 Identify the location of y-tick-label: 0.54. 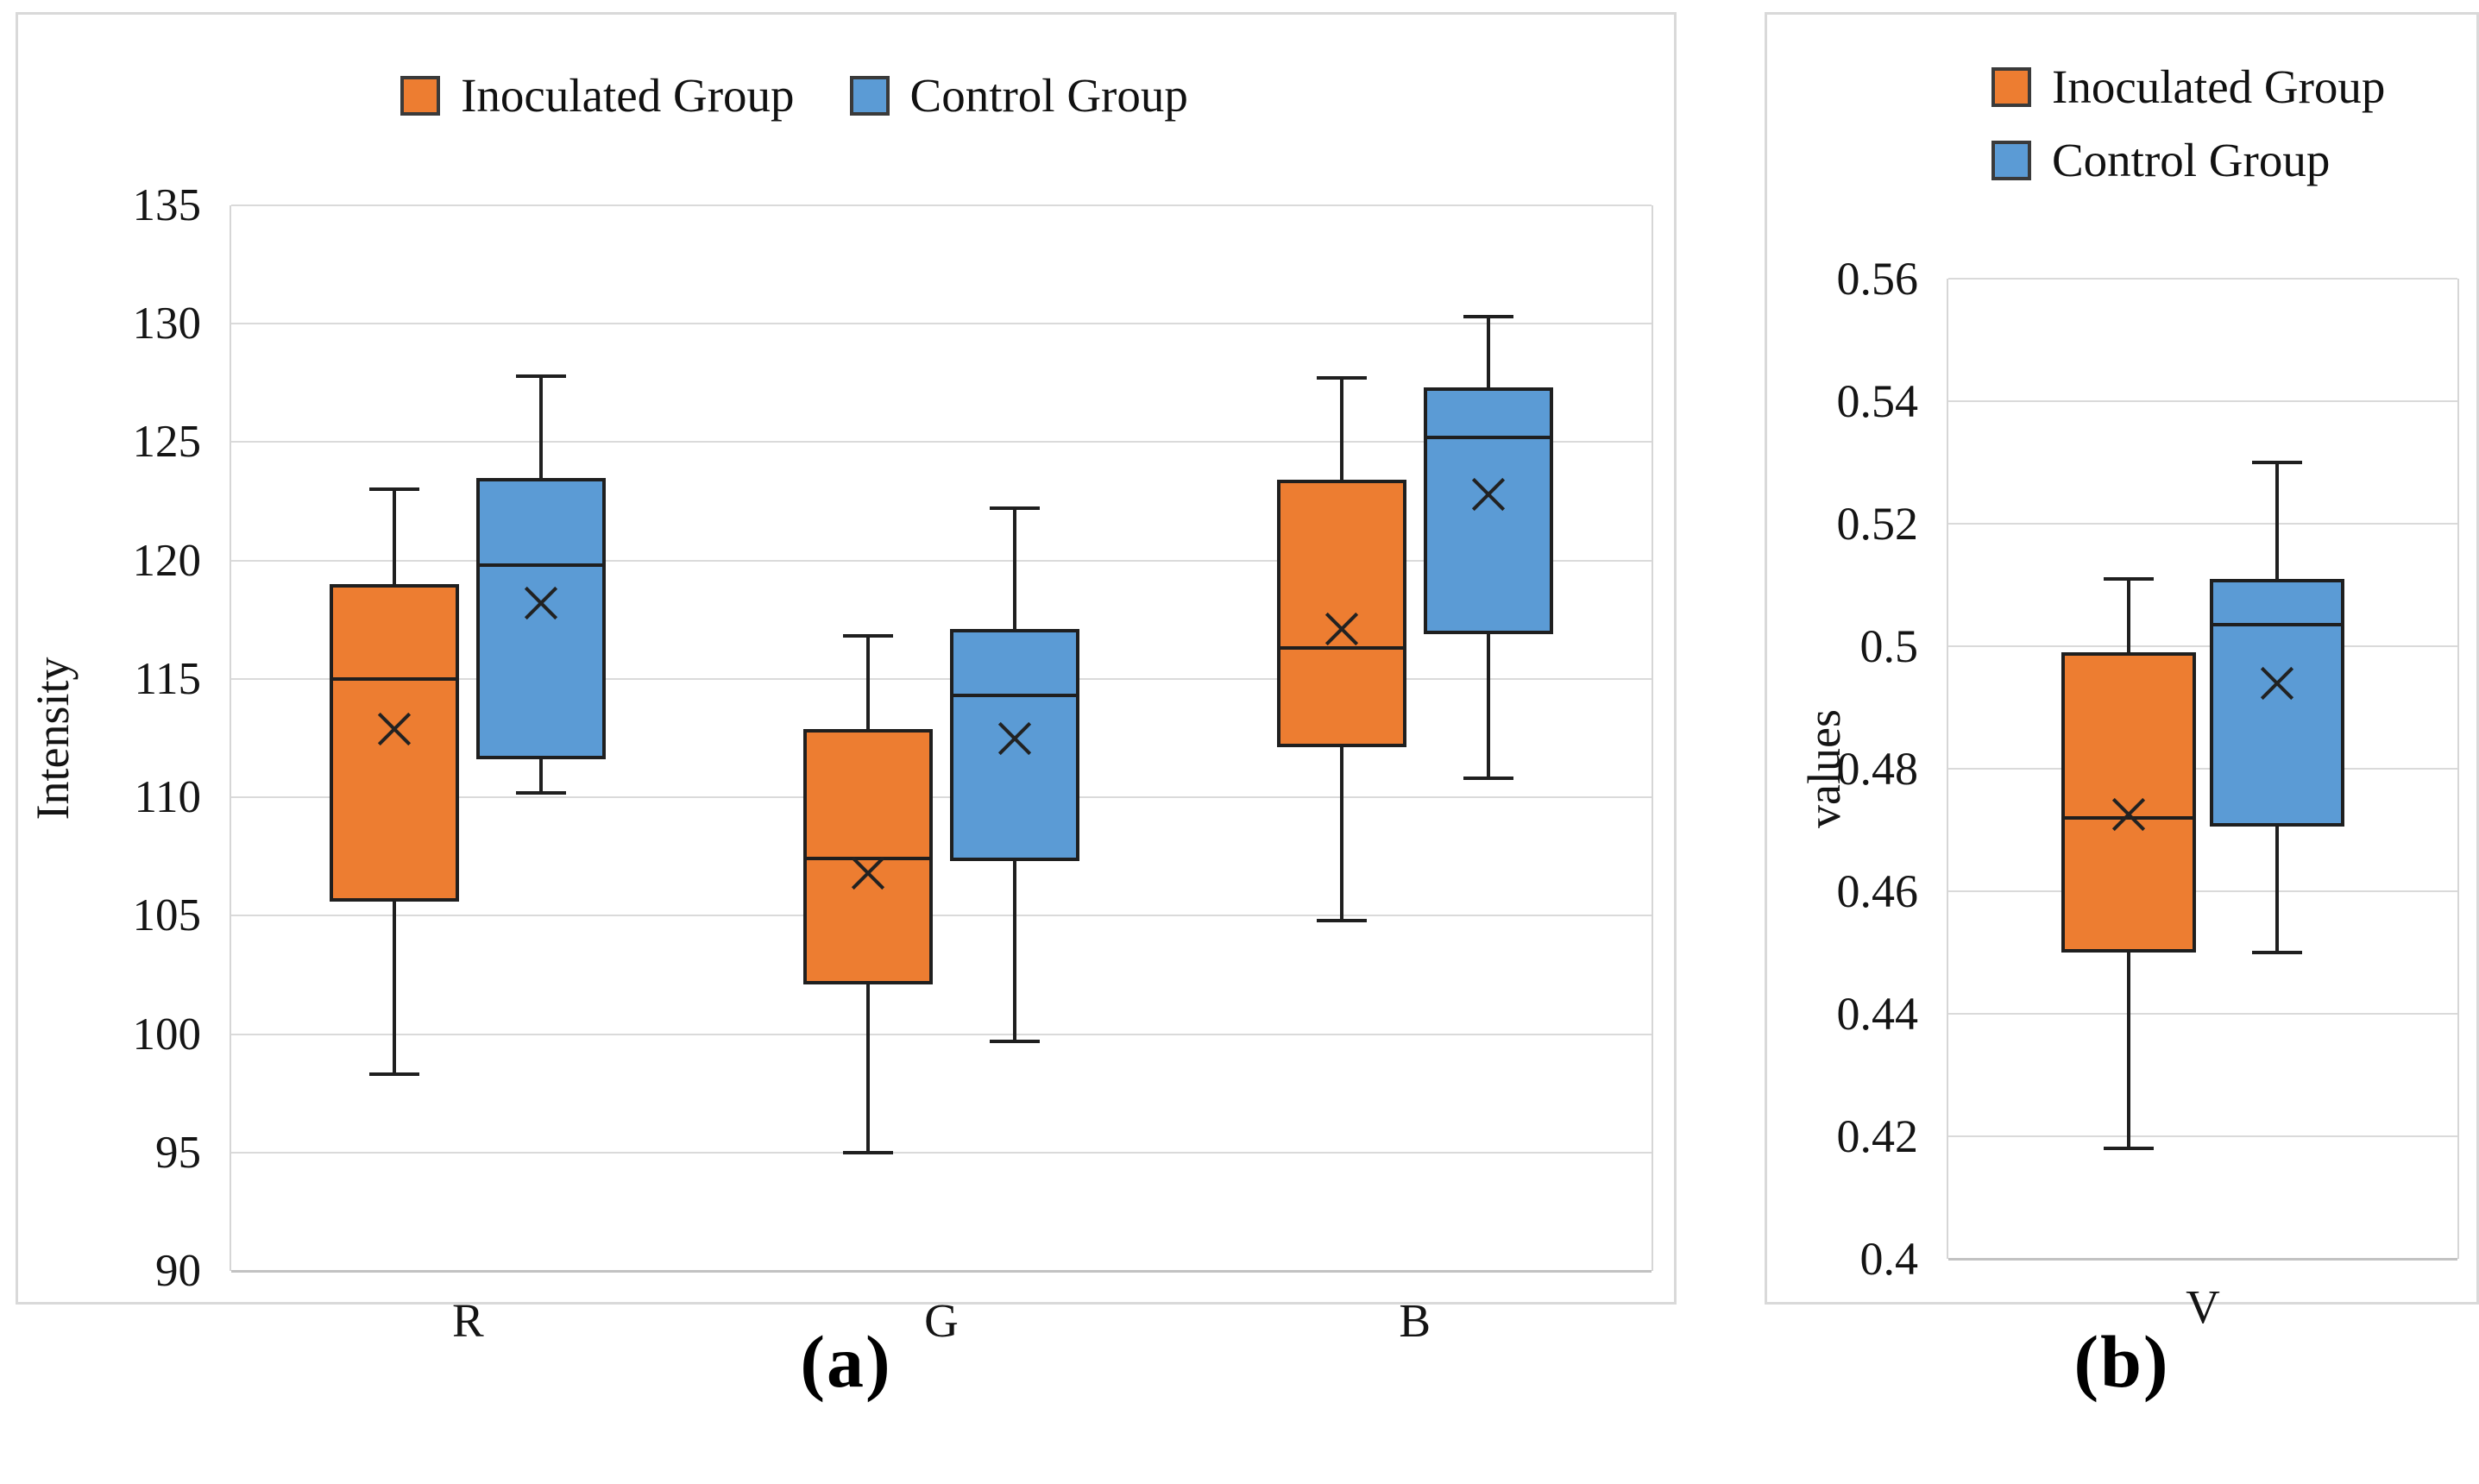
(1877, 401).